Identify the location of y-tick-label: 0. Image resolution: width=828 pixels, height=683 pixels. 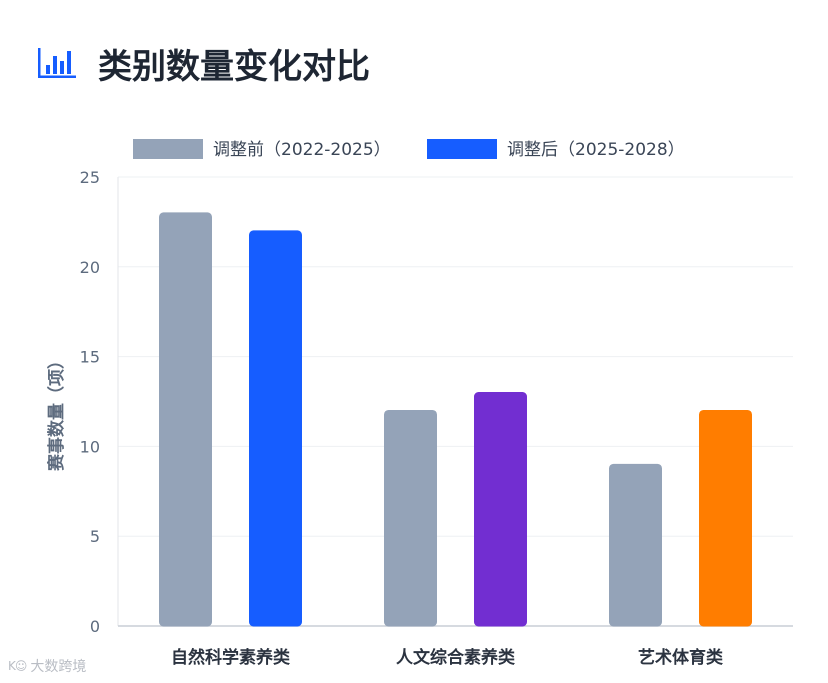
(95, 626).